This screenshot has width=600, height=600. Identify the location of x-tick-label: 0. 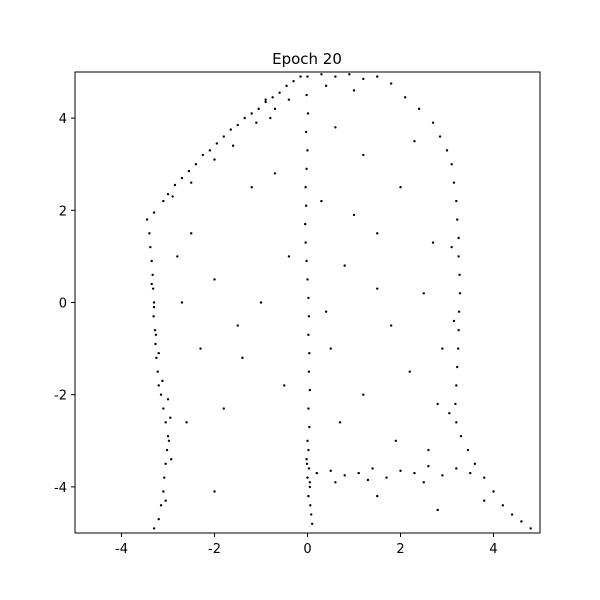
(307, 549).